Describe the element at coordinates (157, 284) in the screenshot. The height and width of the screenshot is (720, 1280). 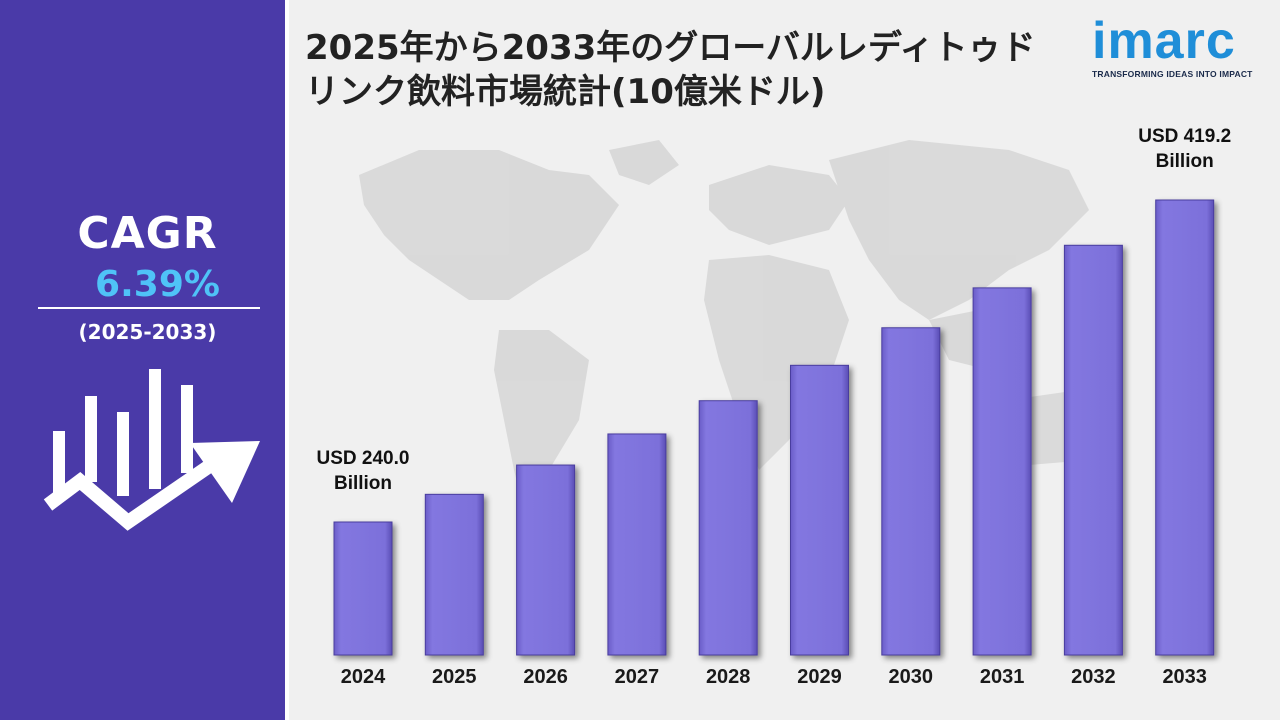
I see `cagr-value: 6.39%` at that location.